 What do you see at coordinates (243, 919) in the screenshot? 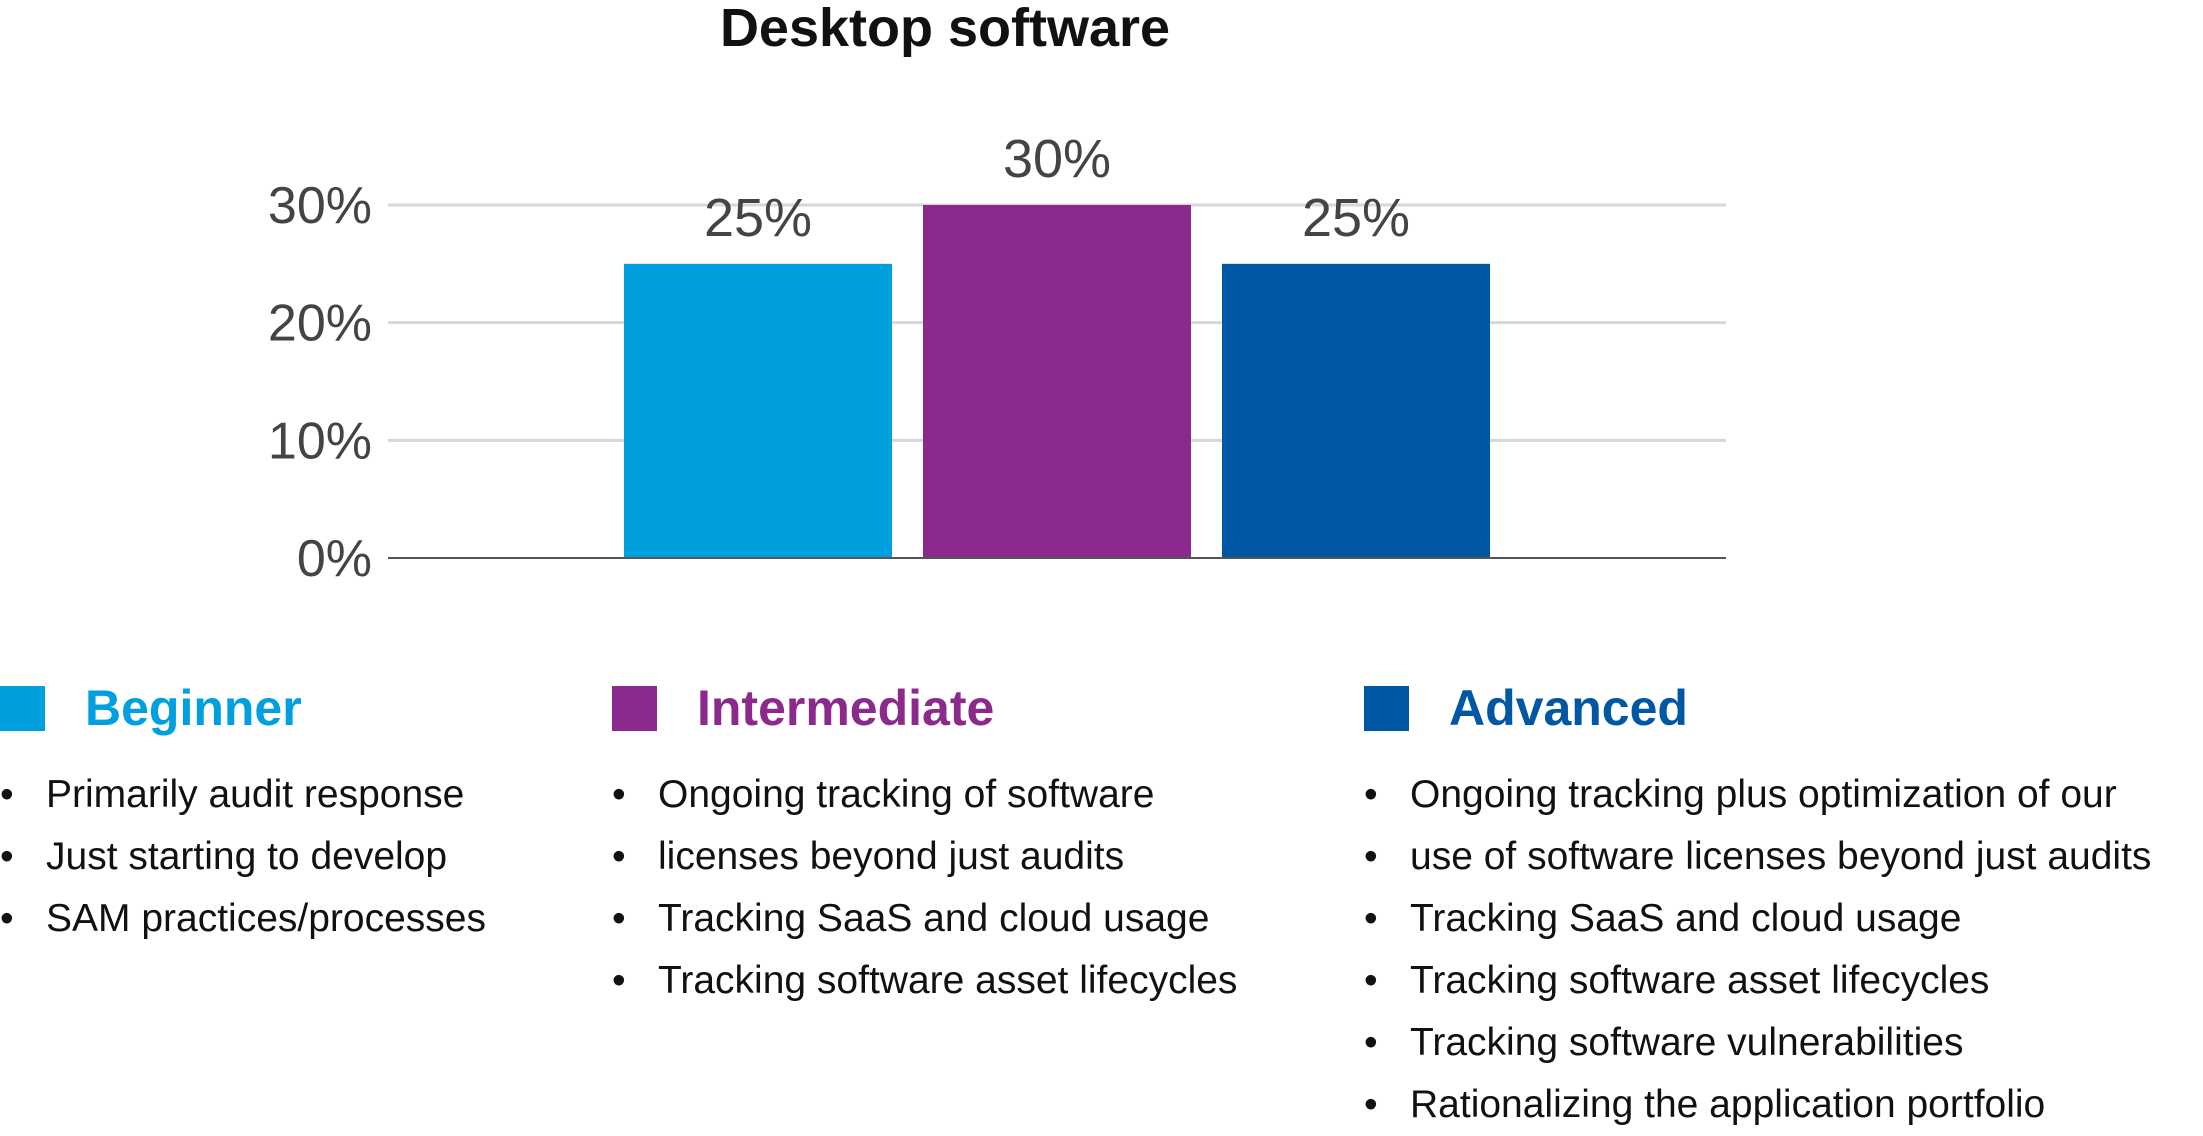
I see `legend-bullet-item: SAM practices/processes` at bounding box center [243, 919].